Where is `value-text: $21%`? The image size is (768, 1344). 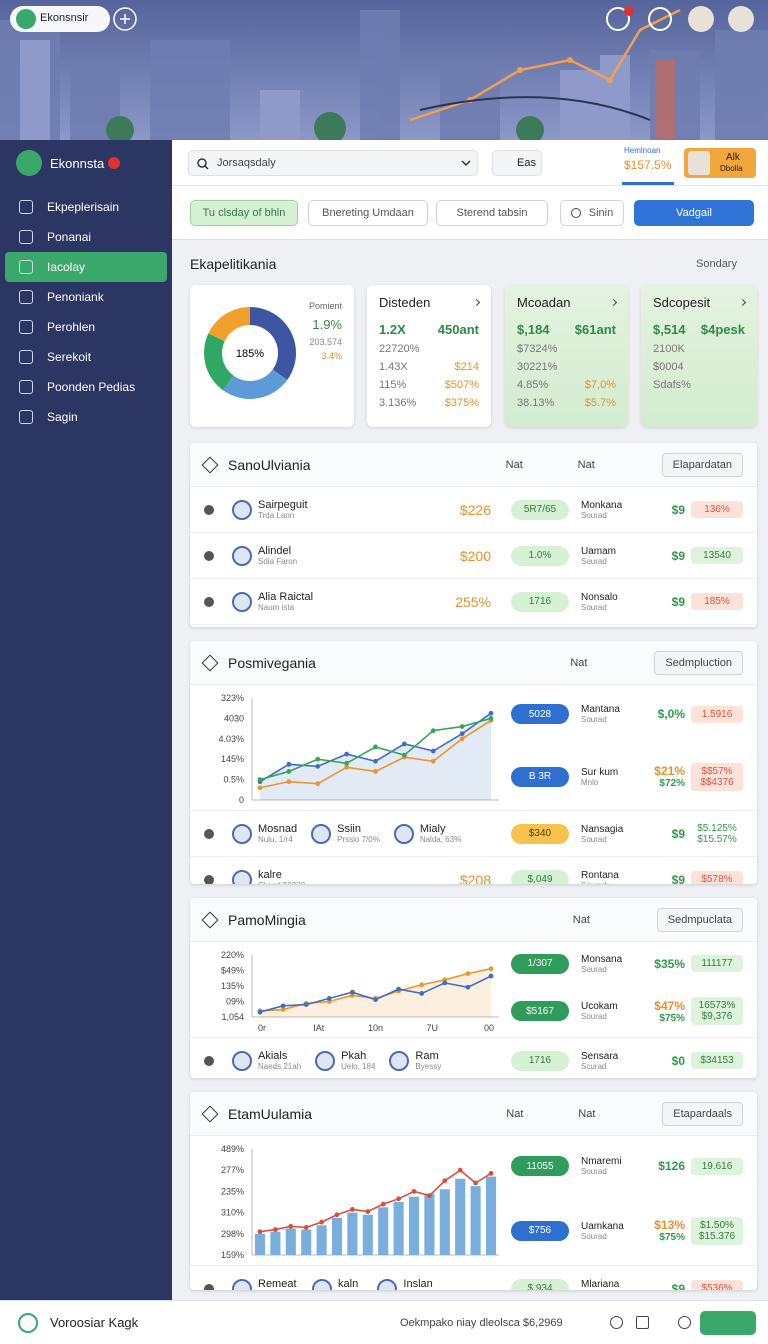 value-text: $21% is located at coordinates (669, 771).